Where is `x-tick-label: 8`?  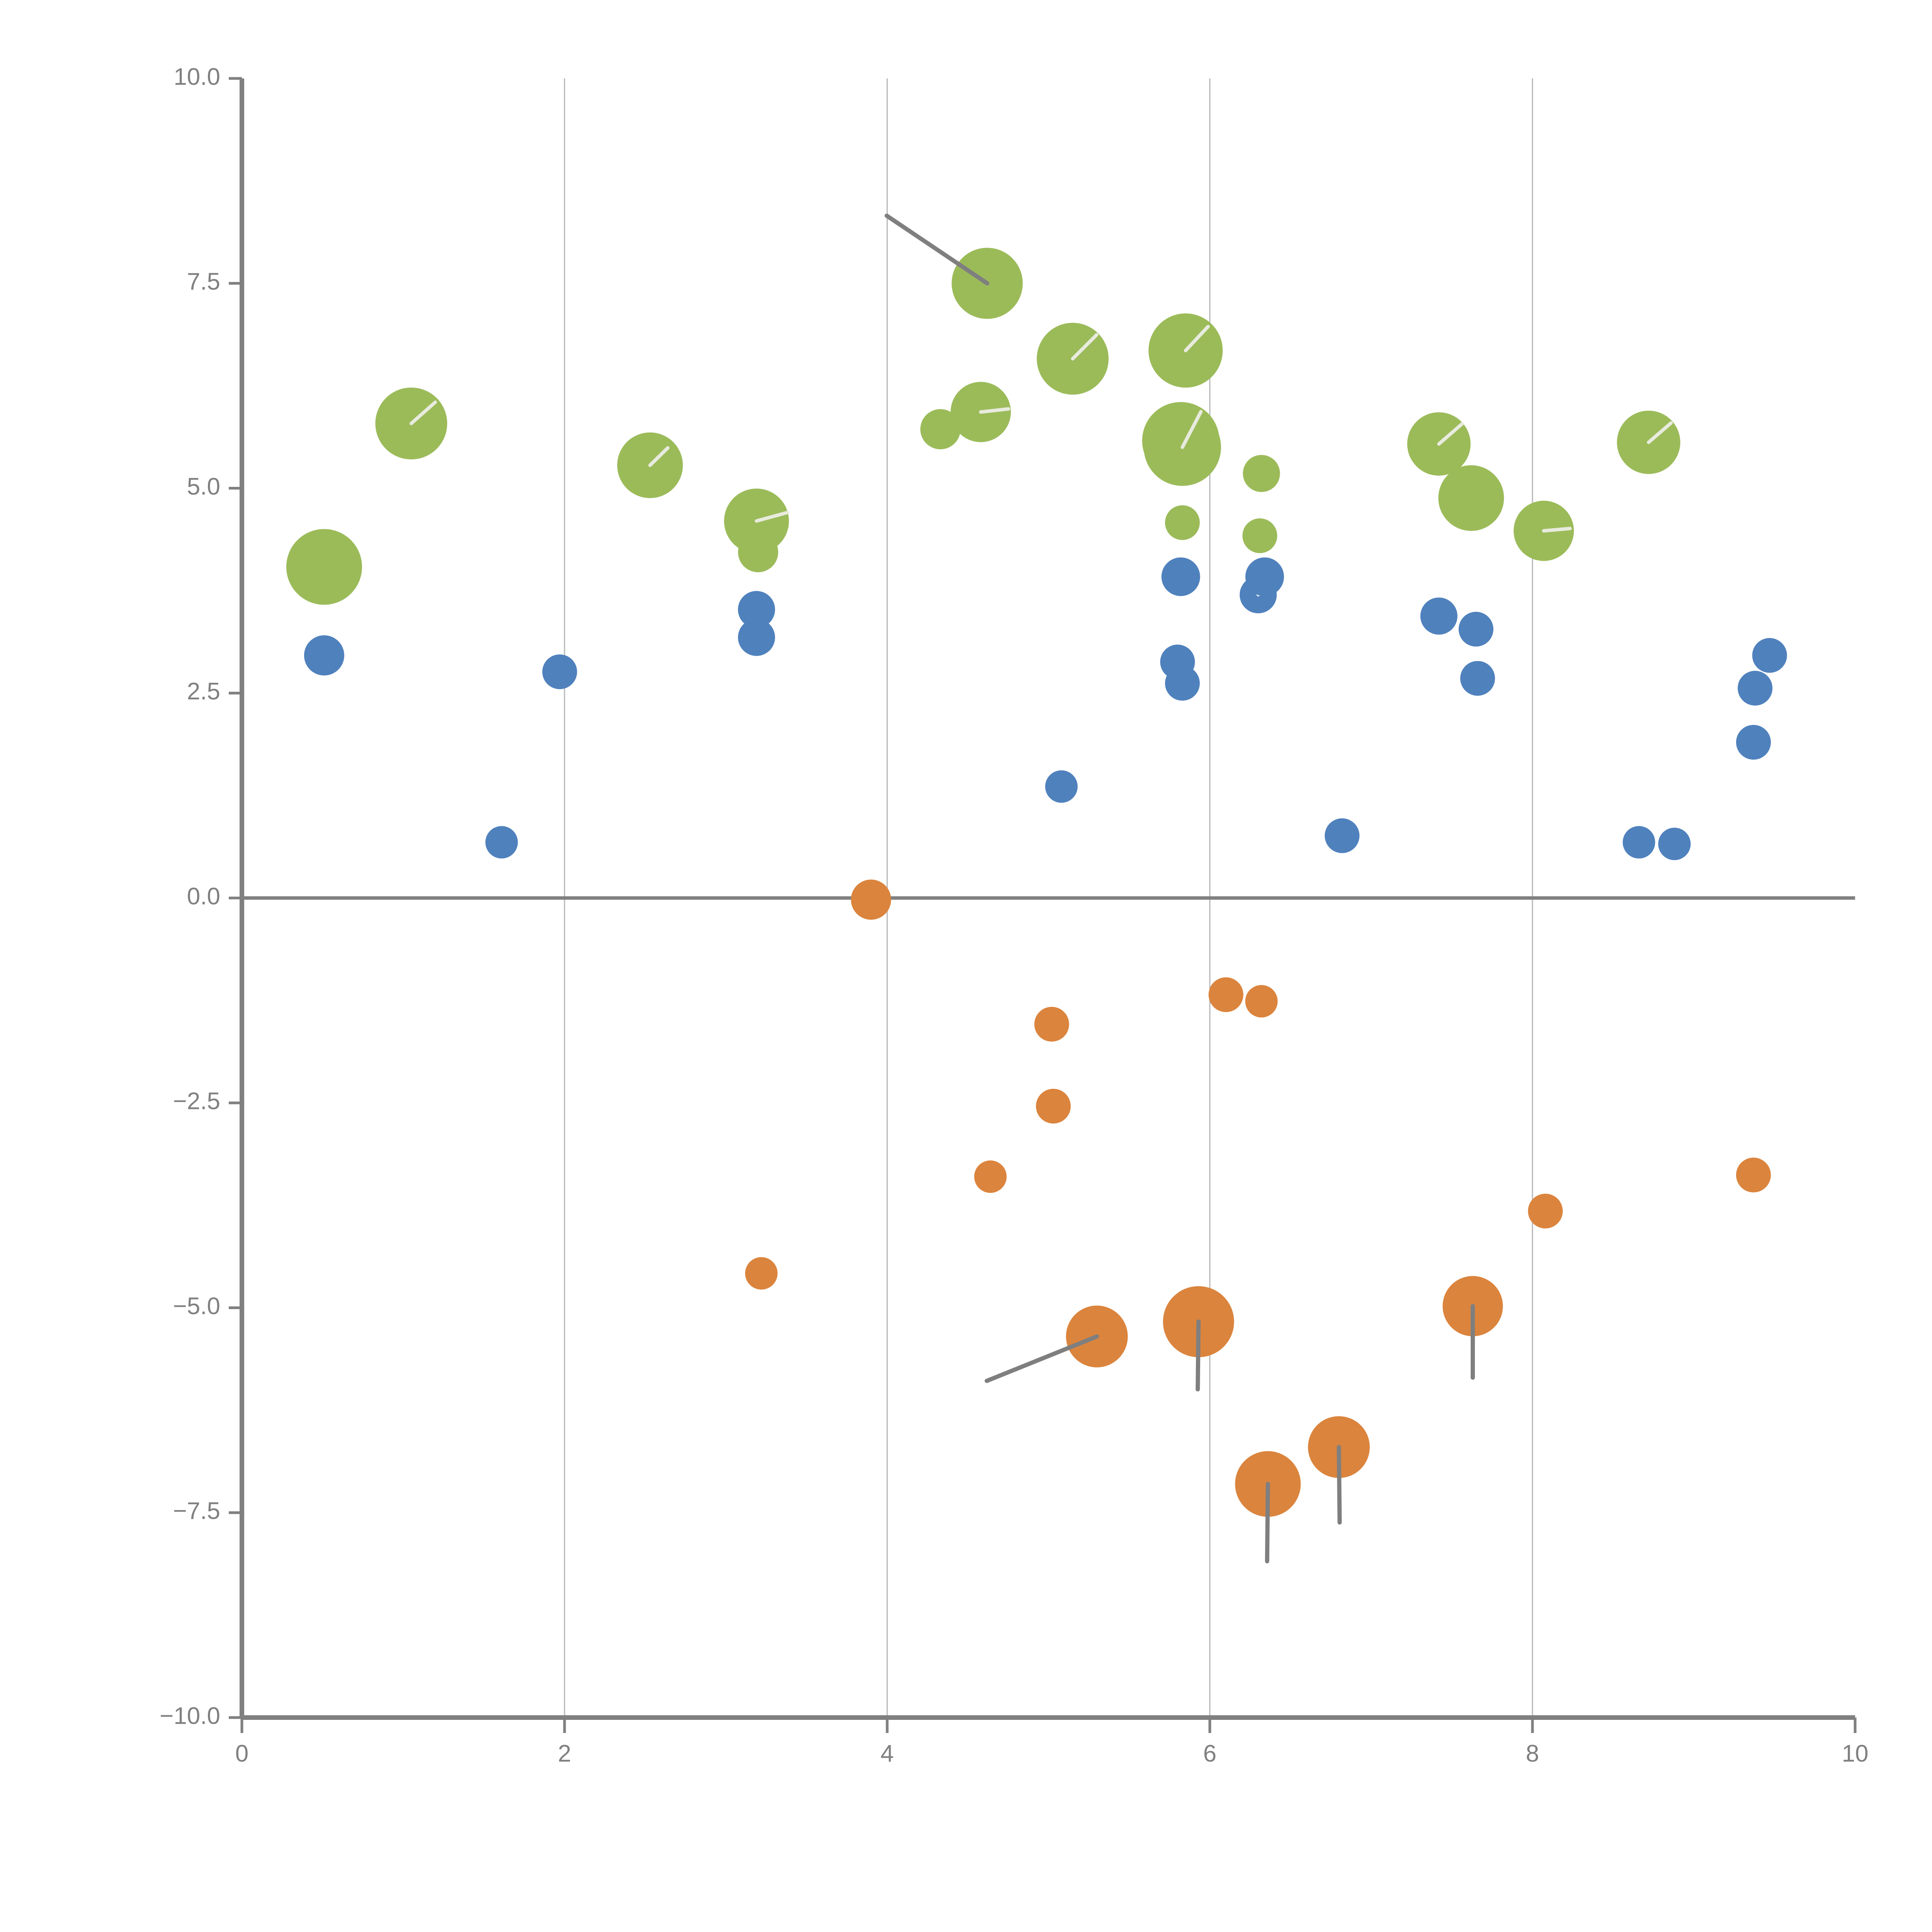
x-tick-label: 8 is located at coordinates (1532, 1754).